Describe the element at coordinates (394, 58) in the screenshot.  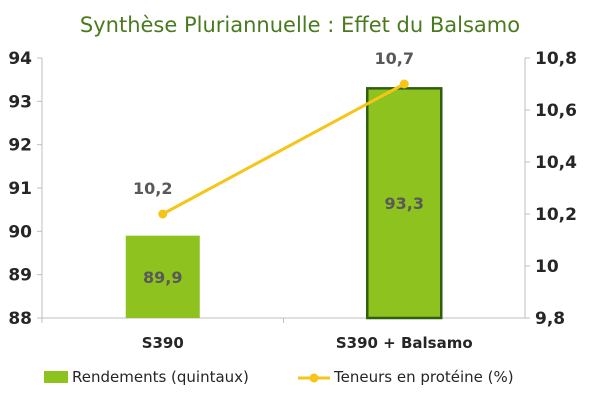
I see `line-value-label: 10,7` at that location.